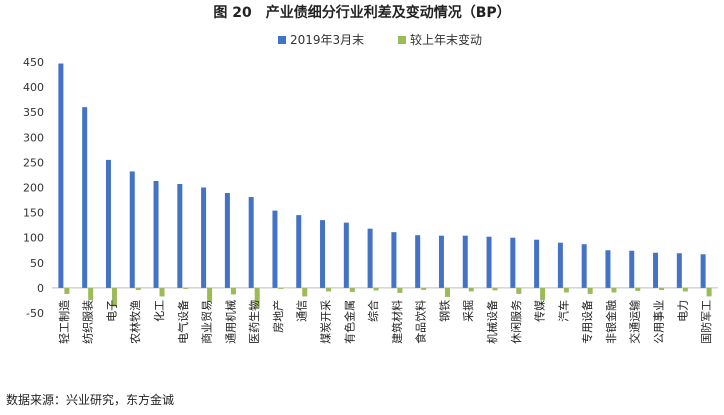 This screenshot has height=415, width=724. What do you see at coordinates (397, 322) in the screenshot?
I see `x-category-label: 建筑材料` at bounding box center [397, 322].